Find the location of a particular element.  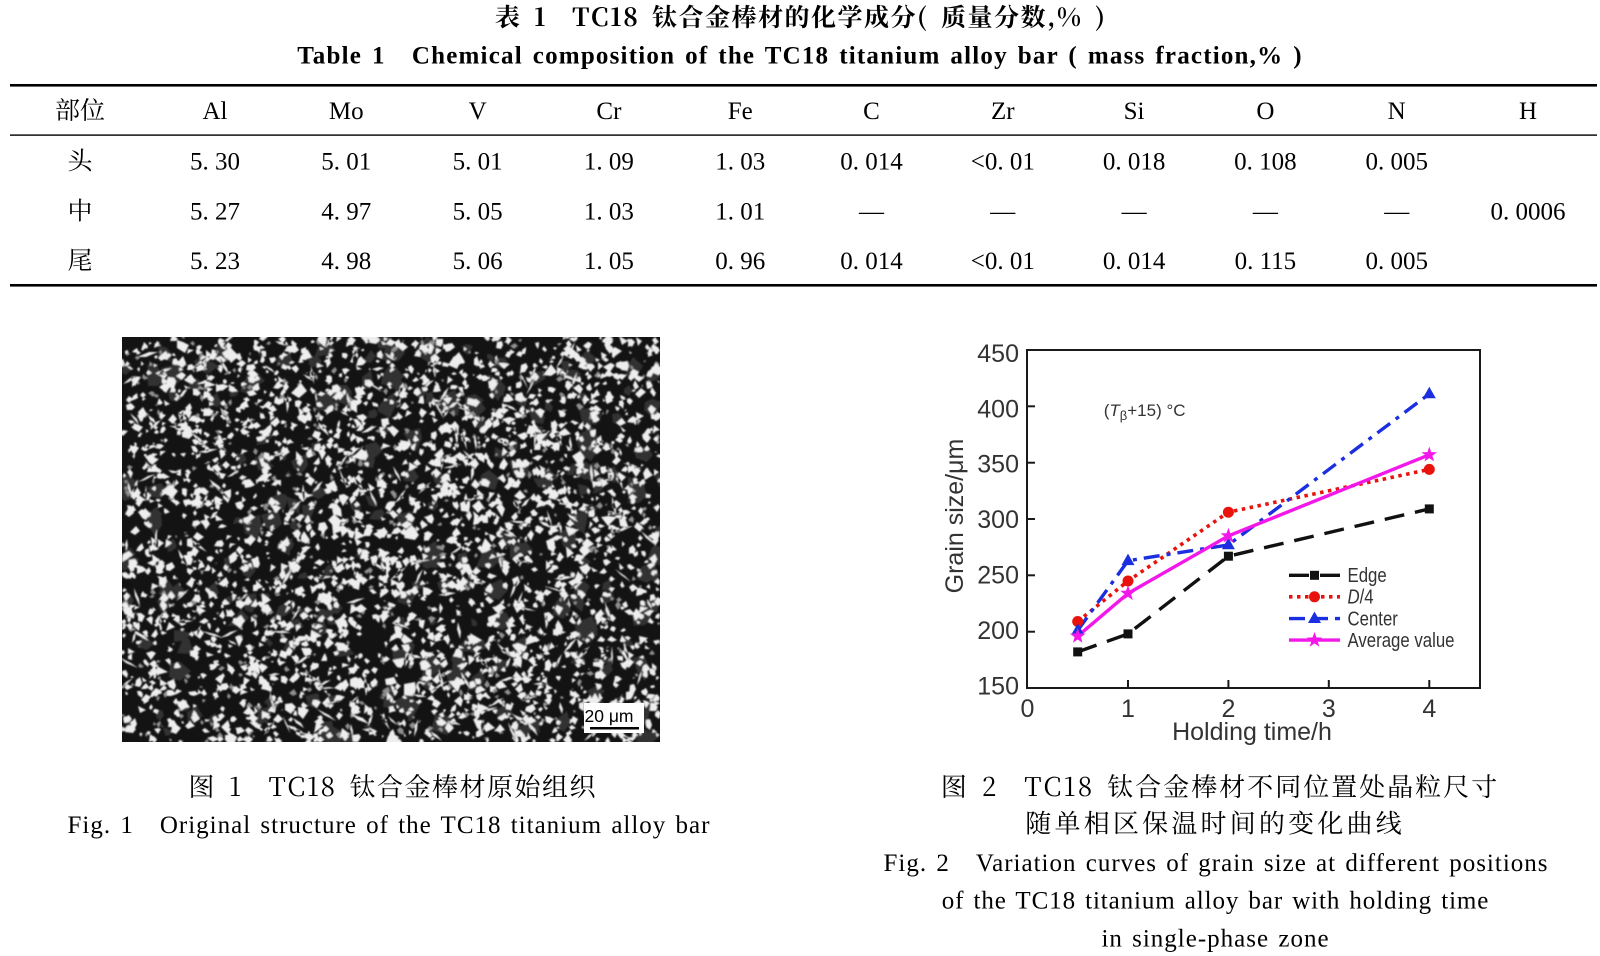

svg-text: 4. 98 is located at coordinates (346, 261).